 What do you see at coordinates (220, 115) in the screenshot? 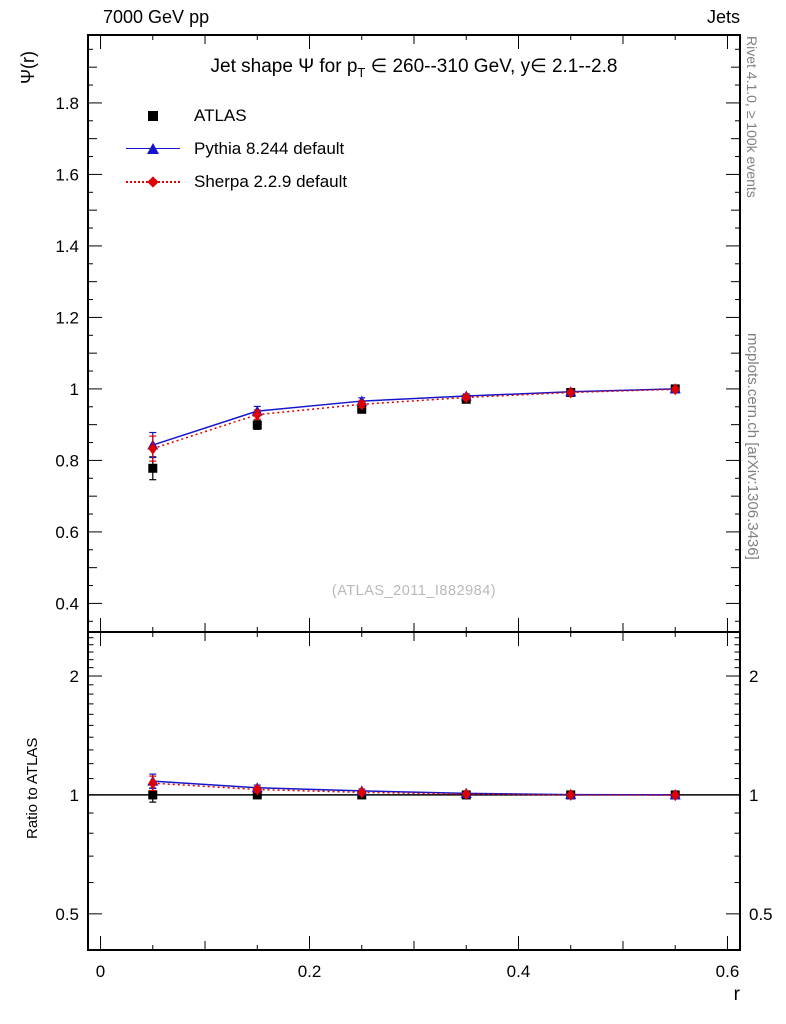
I see `legend-label-atlas: ATLAS` at bounding box center [220, 115].